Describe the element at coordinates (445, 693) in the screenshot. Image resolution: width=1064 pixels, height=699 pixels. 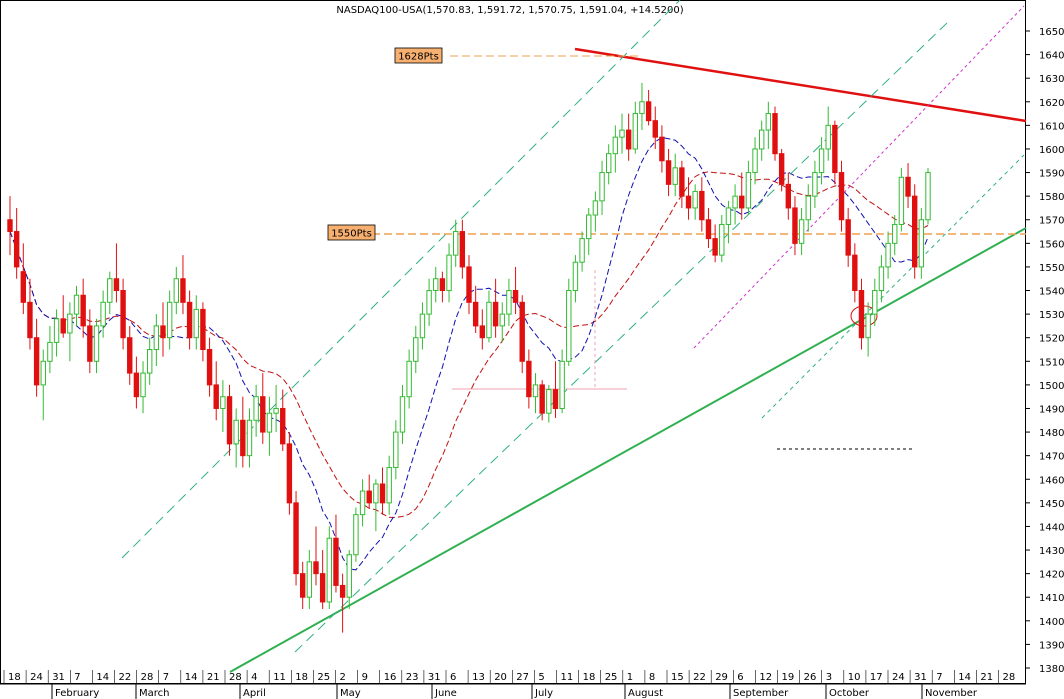
I see `x-month-label: June` at that location.